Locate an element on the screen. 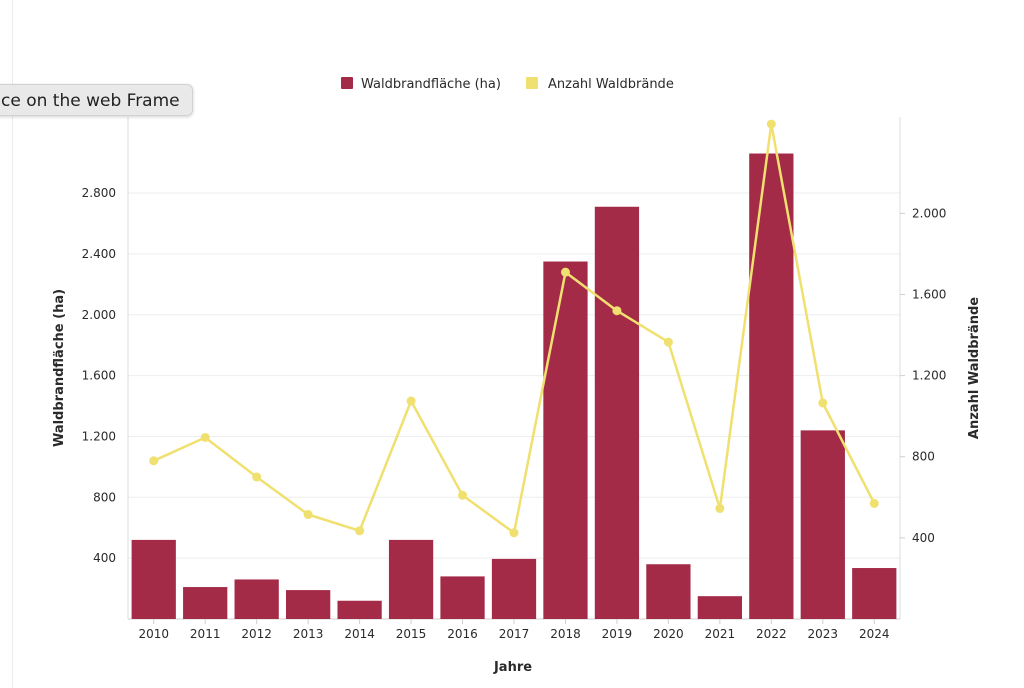 This screenshot has width=1024, height=688. x-tick-label: 2011 is located at coordinates (205, 634).